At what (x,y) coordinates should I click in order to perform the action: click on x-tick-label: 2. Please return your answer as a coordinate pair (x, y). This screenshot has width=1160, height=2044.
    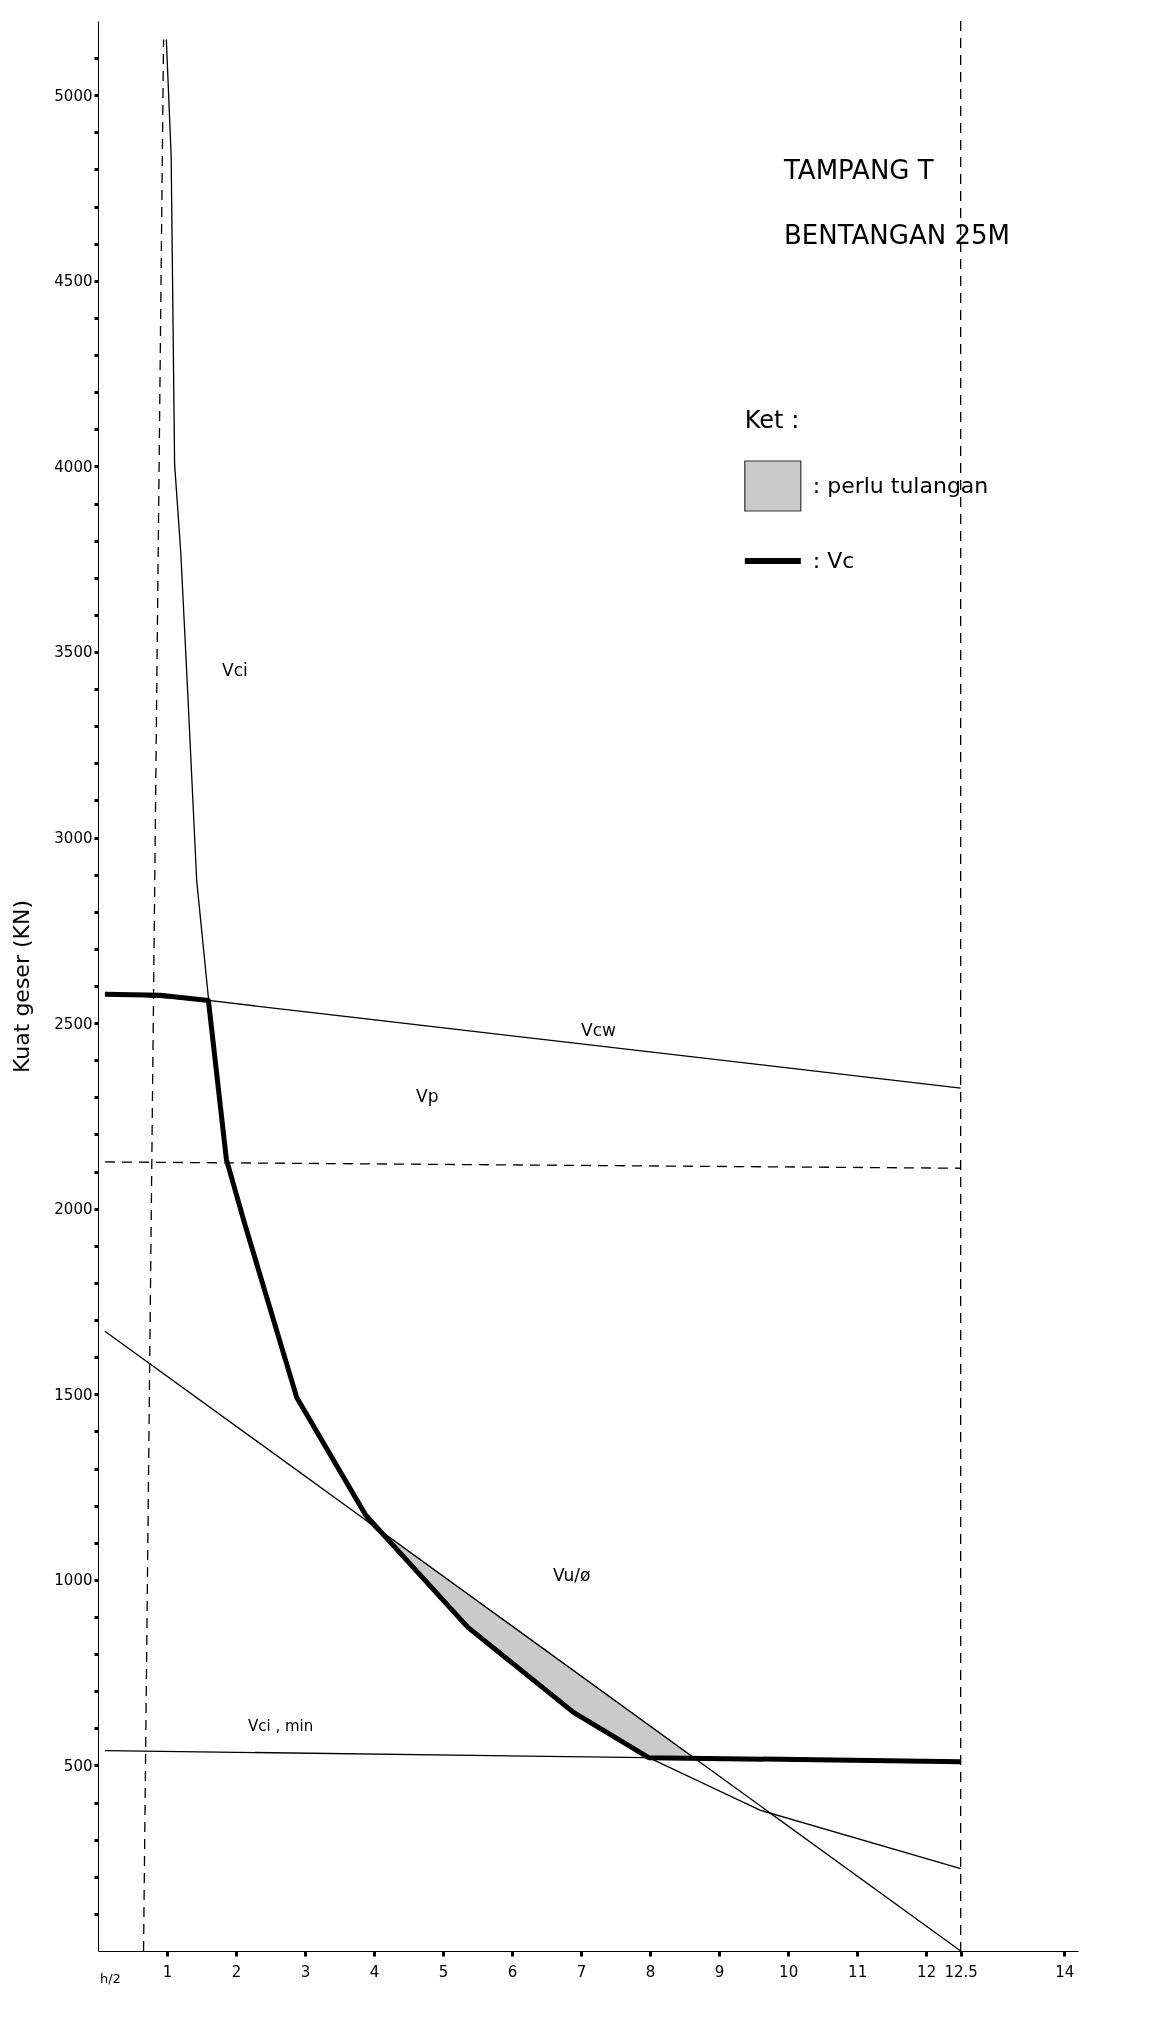
    Looking at the image, I should click on (236, 1971).